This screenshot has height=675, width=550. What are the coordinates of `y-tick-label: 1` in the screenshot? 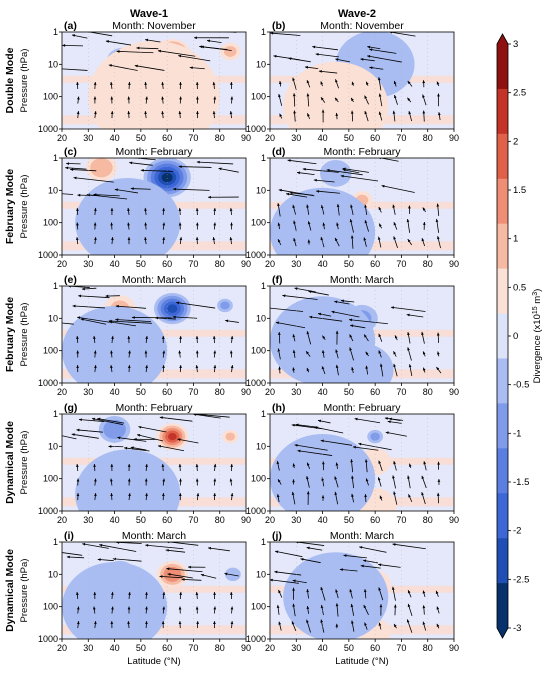 It's located at (263, 158).